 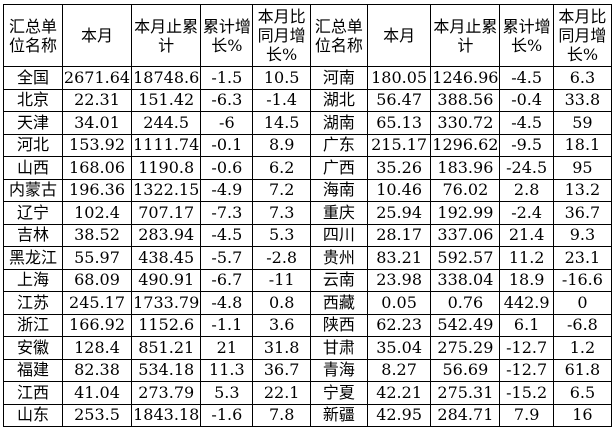 I want to click on header-cell-right-unit-name: 汇总单位名称, so click(x=338, y=35).